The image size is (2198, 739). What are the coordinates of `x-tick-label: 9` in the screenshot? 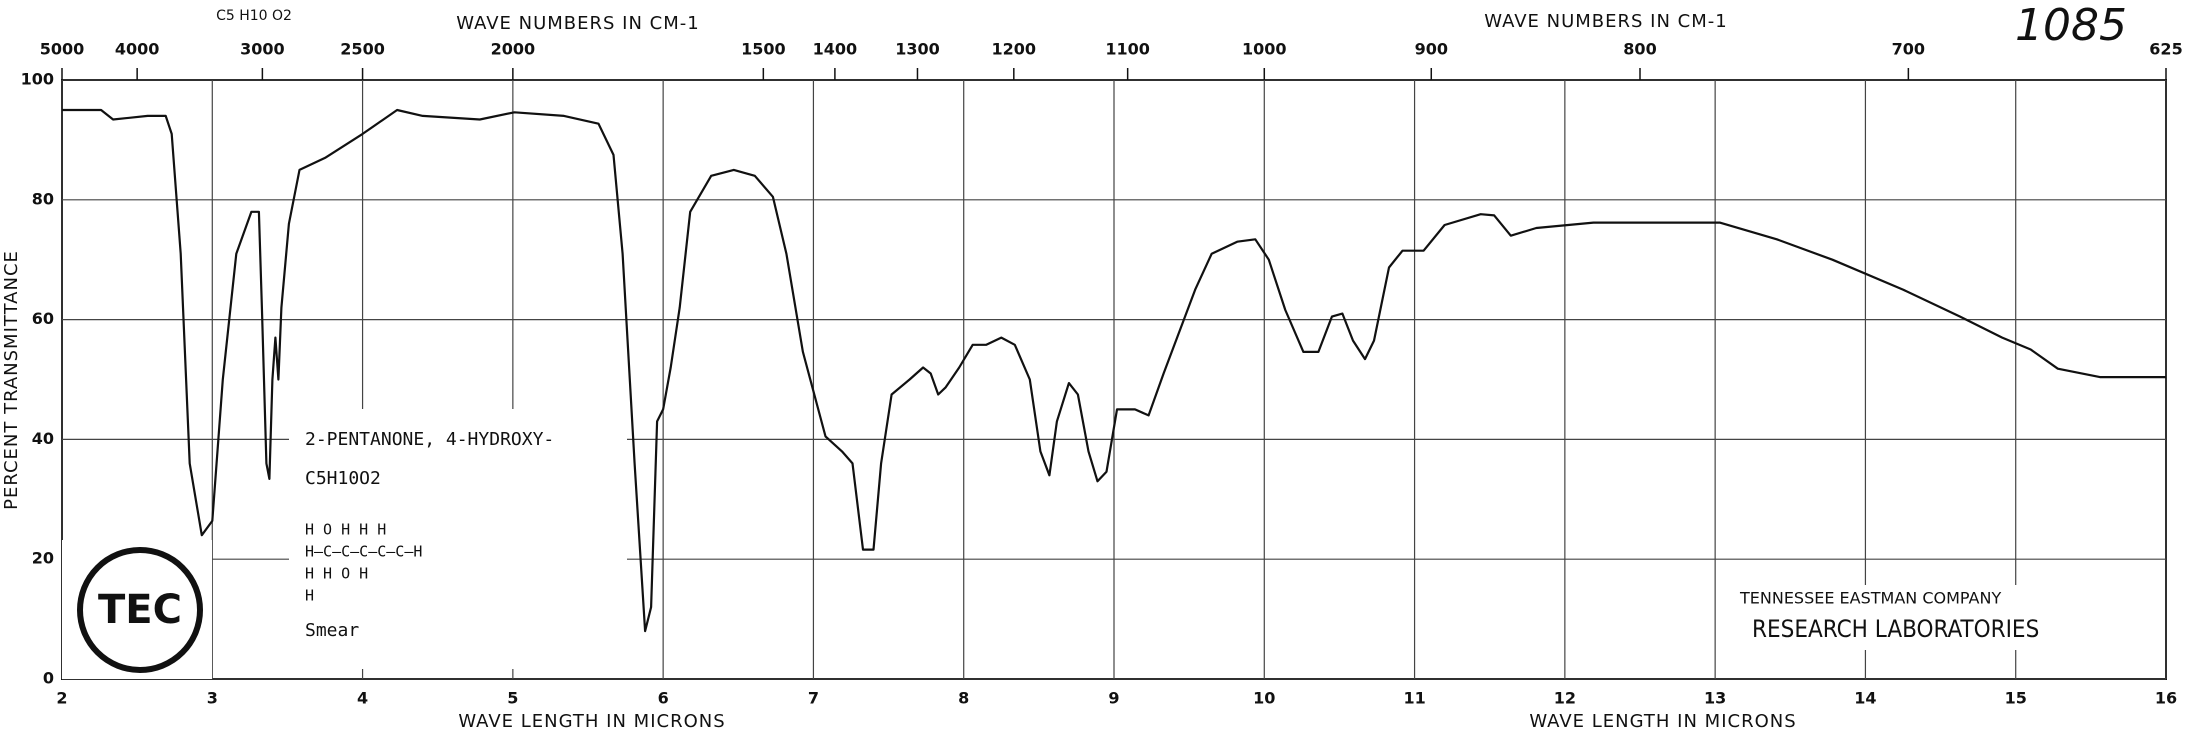 It's located at (1113, 698).